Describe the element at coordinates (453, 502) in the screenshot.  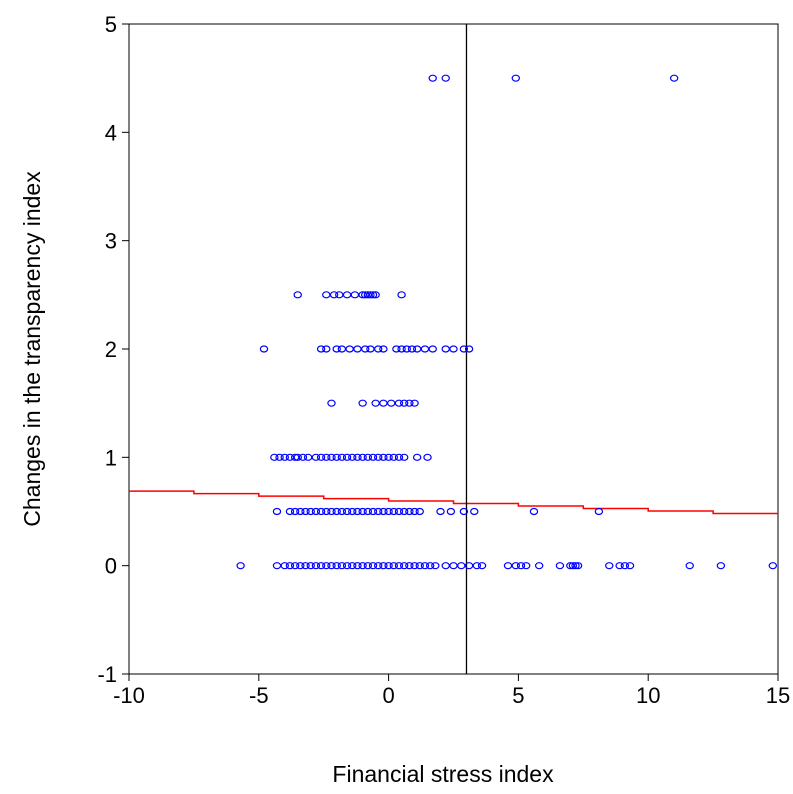
I see `fit-line-group` at that location.